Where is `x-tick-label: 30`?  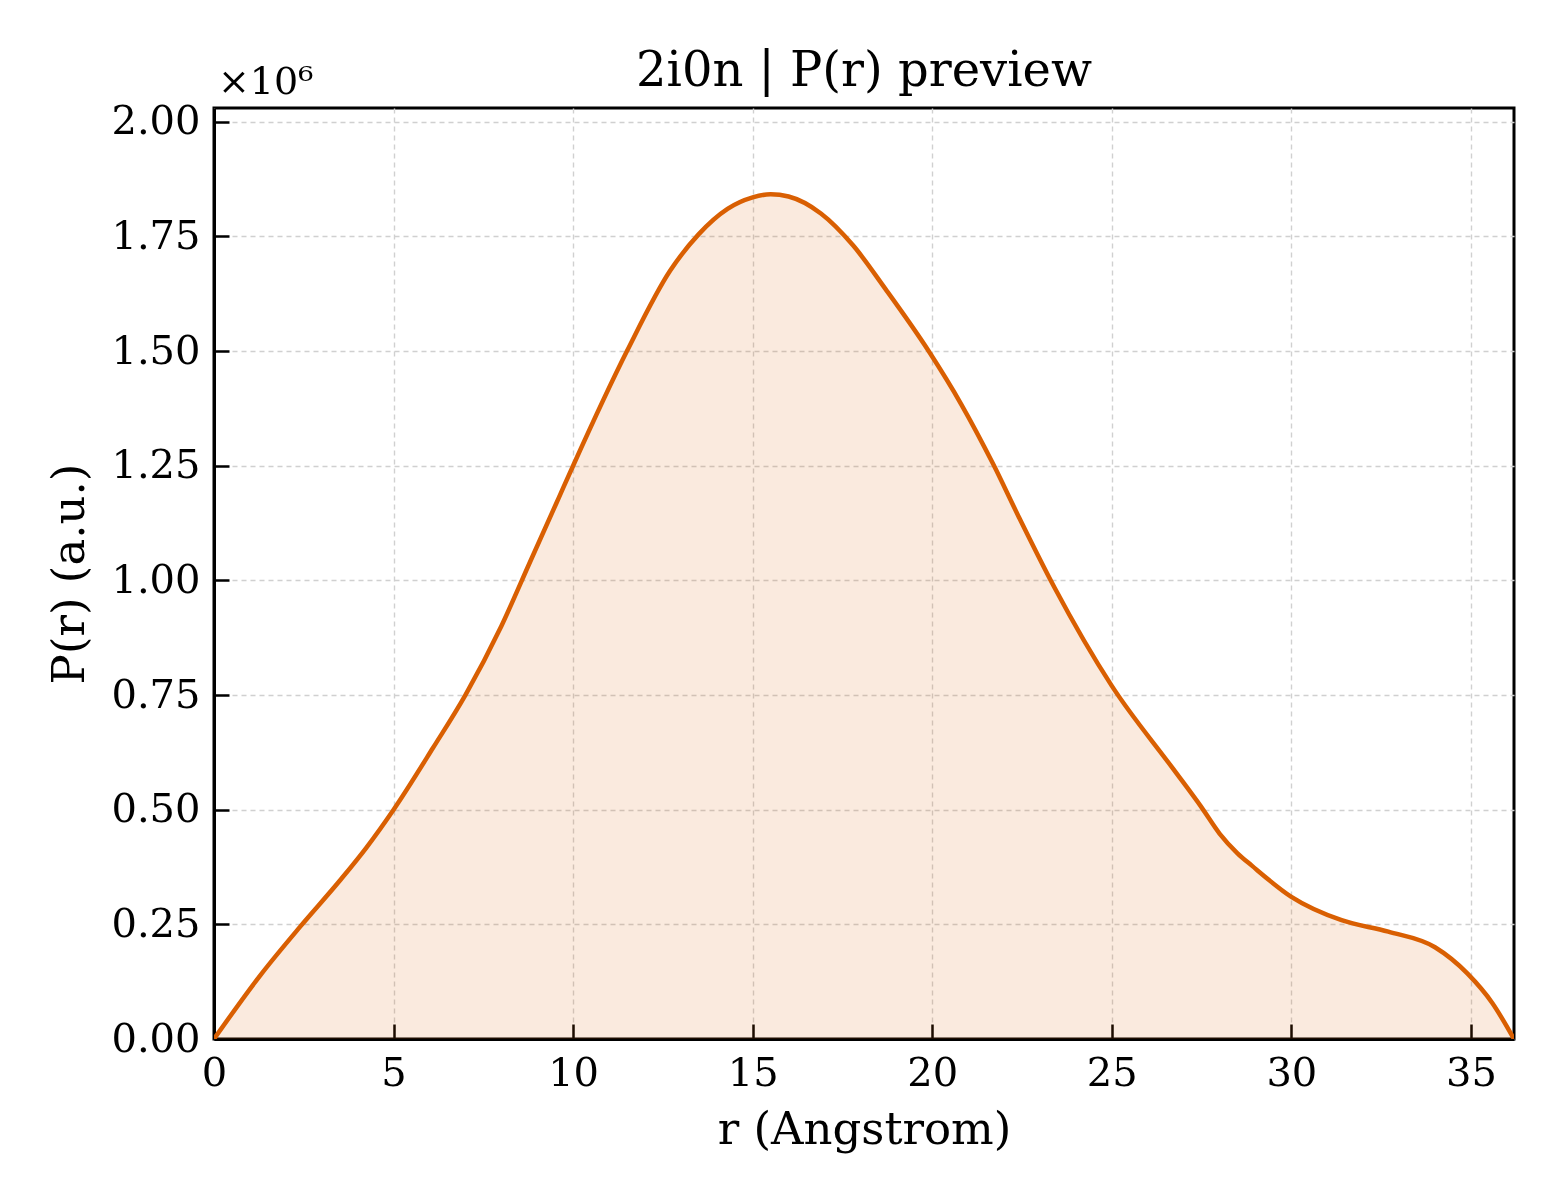 x-tick-label: 30 is located at coordinates (1292, 1071).